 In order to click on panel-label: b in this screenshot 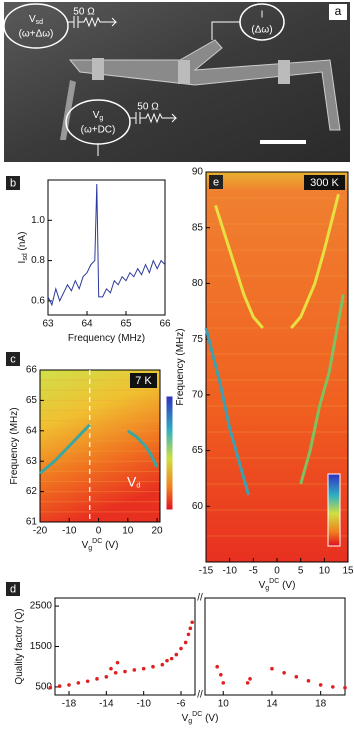, I will do `click(13, 183)`.